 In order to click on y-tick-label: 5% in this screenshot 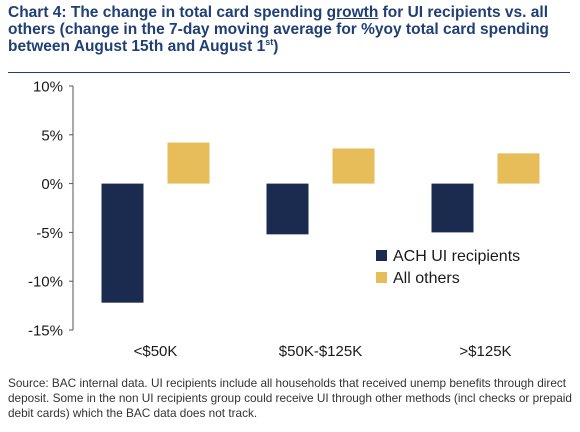, I will do `click(52, 135)`.